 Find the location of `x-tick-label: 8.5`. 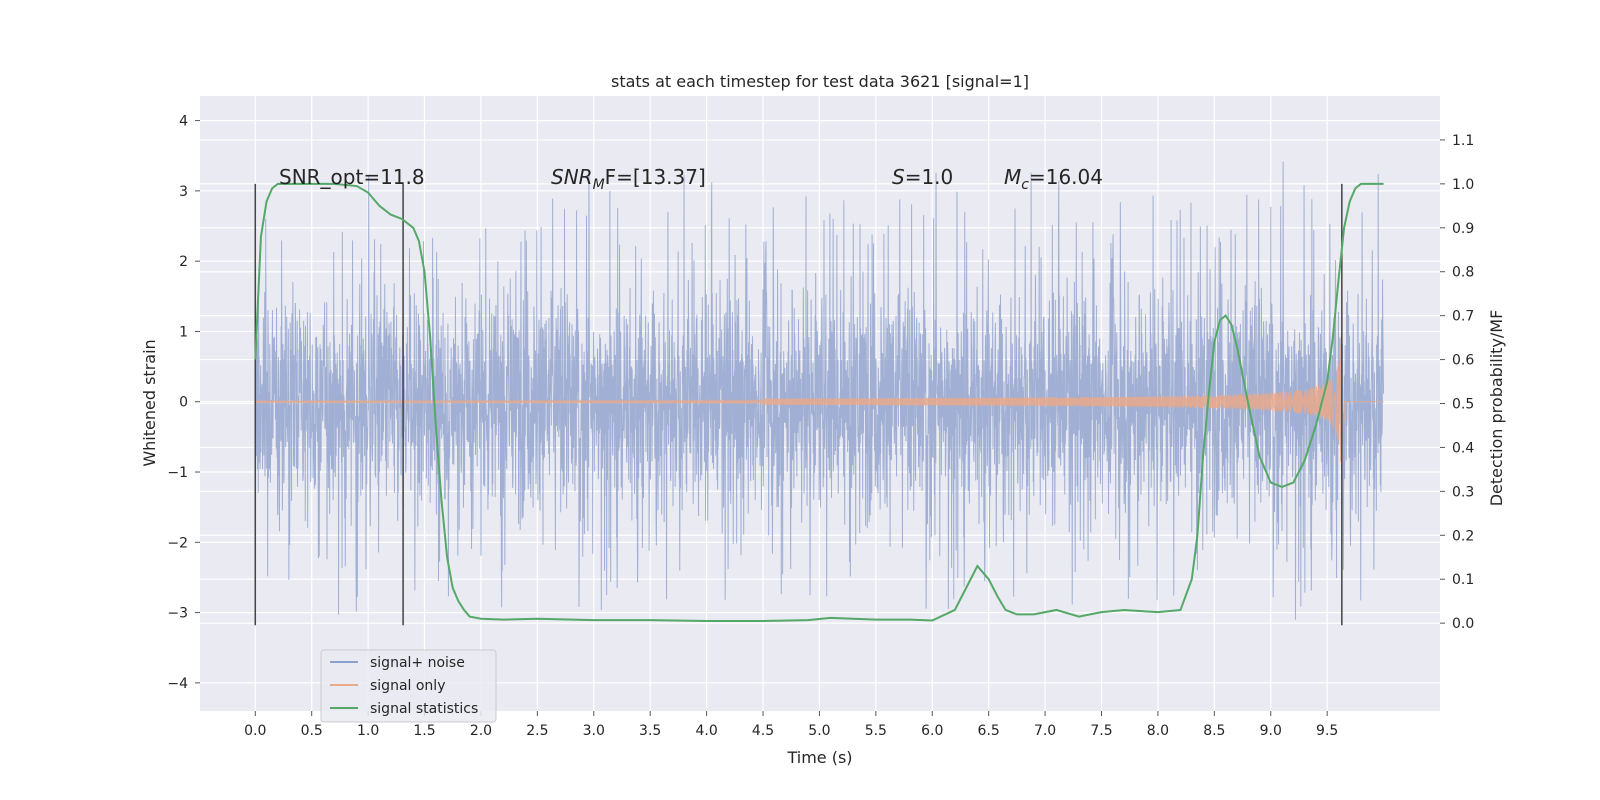

x-tick-label: 8.5 is located at coordinates (1214, 731).